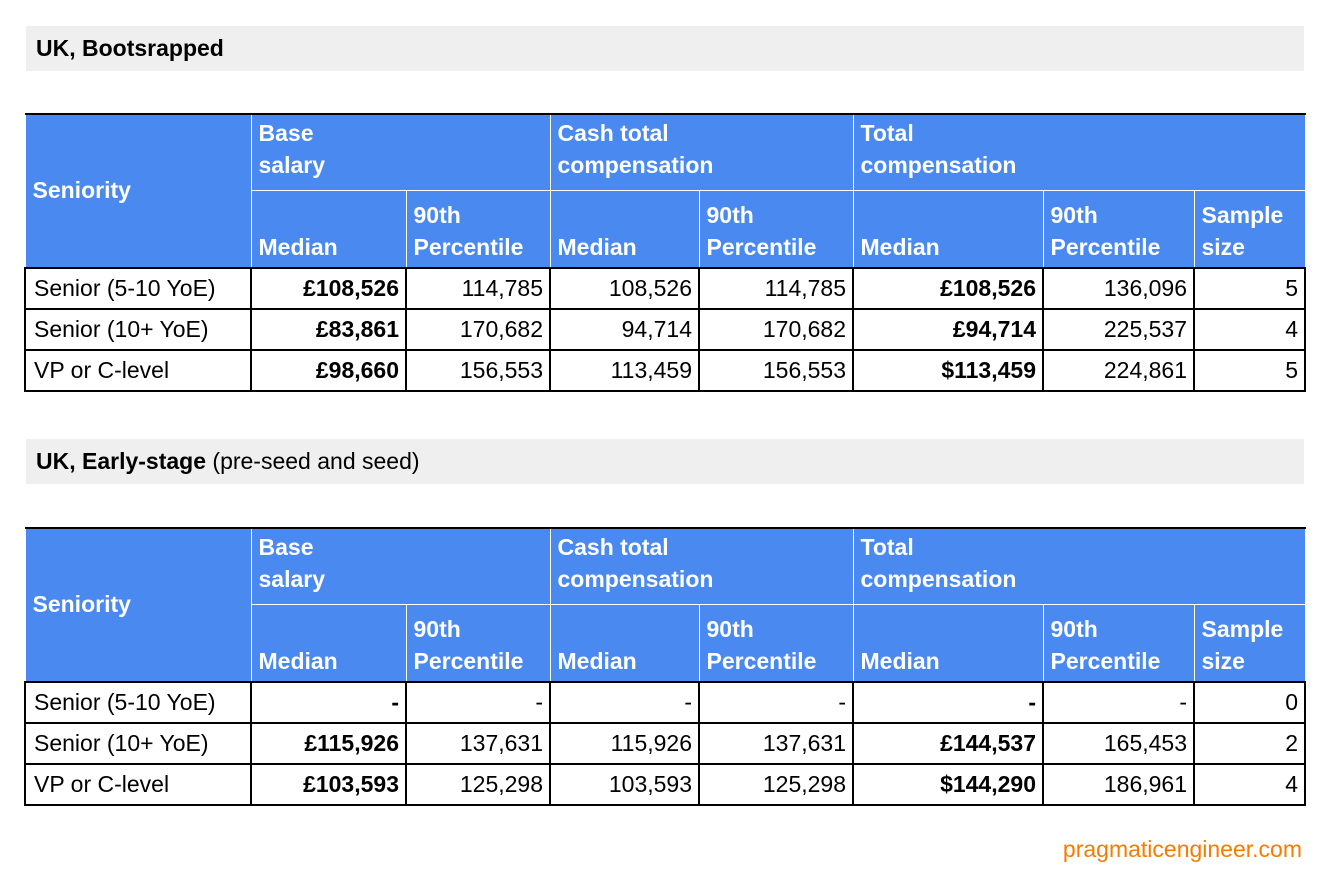 This screenshot has height=888, width=1332. I want to click on cell: £98,660, so click(328, 370).